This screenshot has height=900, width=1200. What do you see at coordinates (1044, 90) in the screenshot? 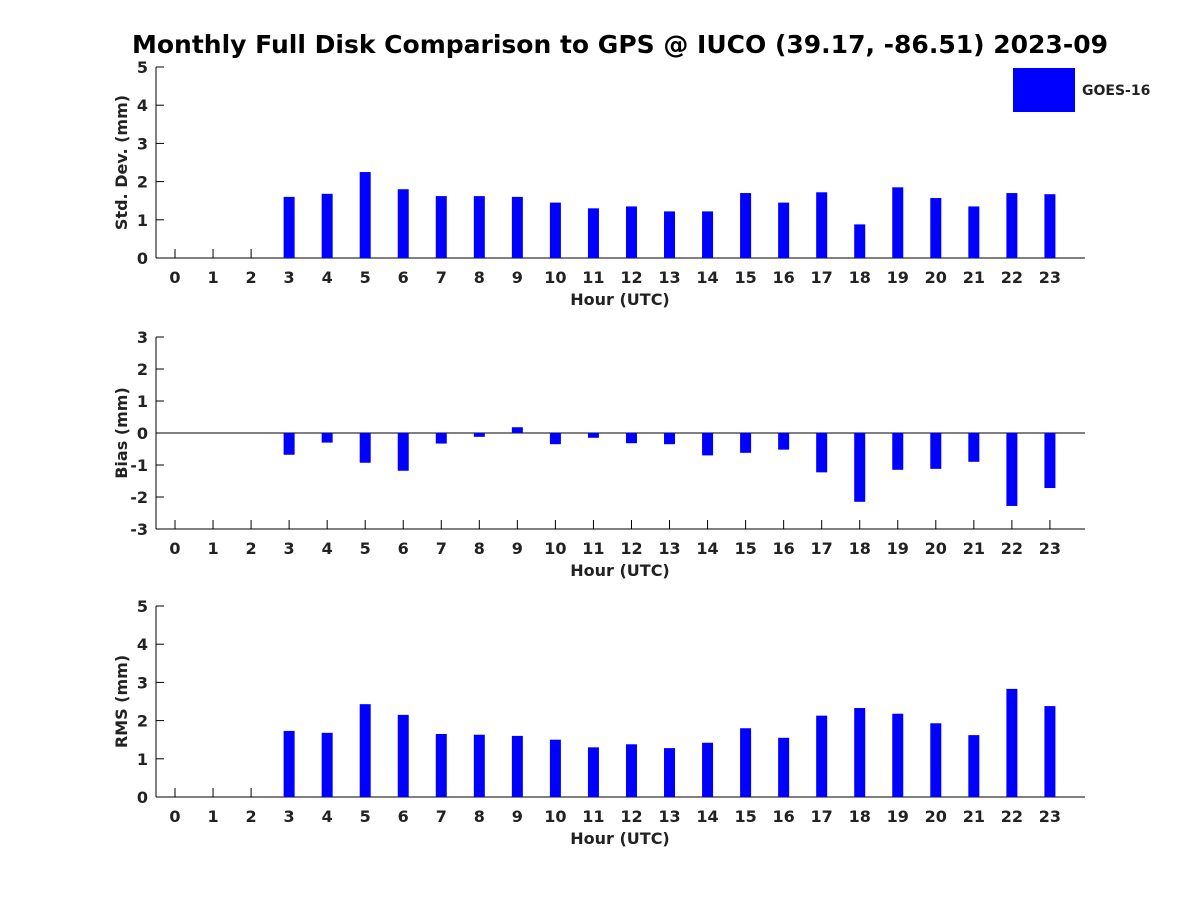
I see `legend-swatch` at bounding box center [1044, 90].